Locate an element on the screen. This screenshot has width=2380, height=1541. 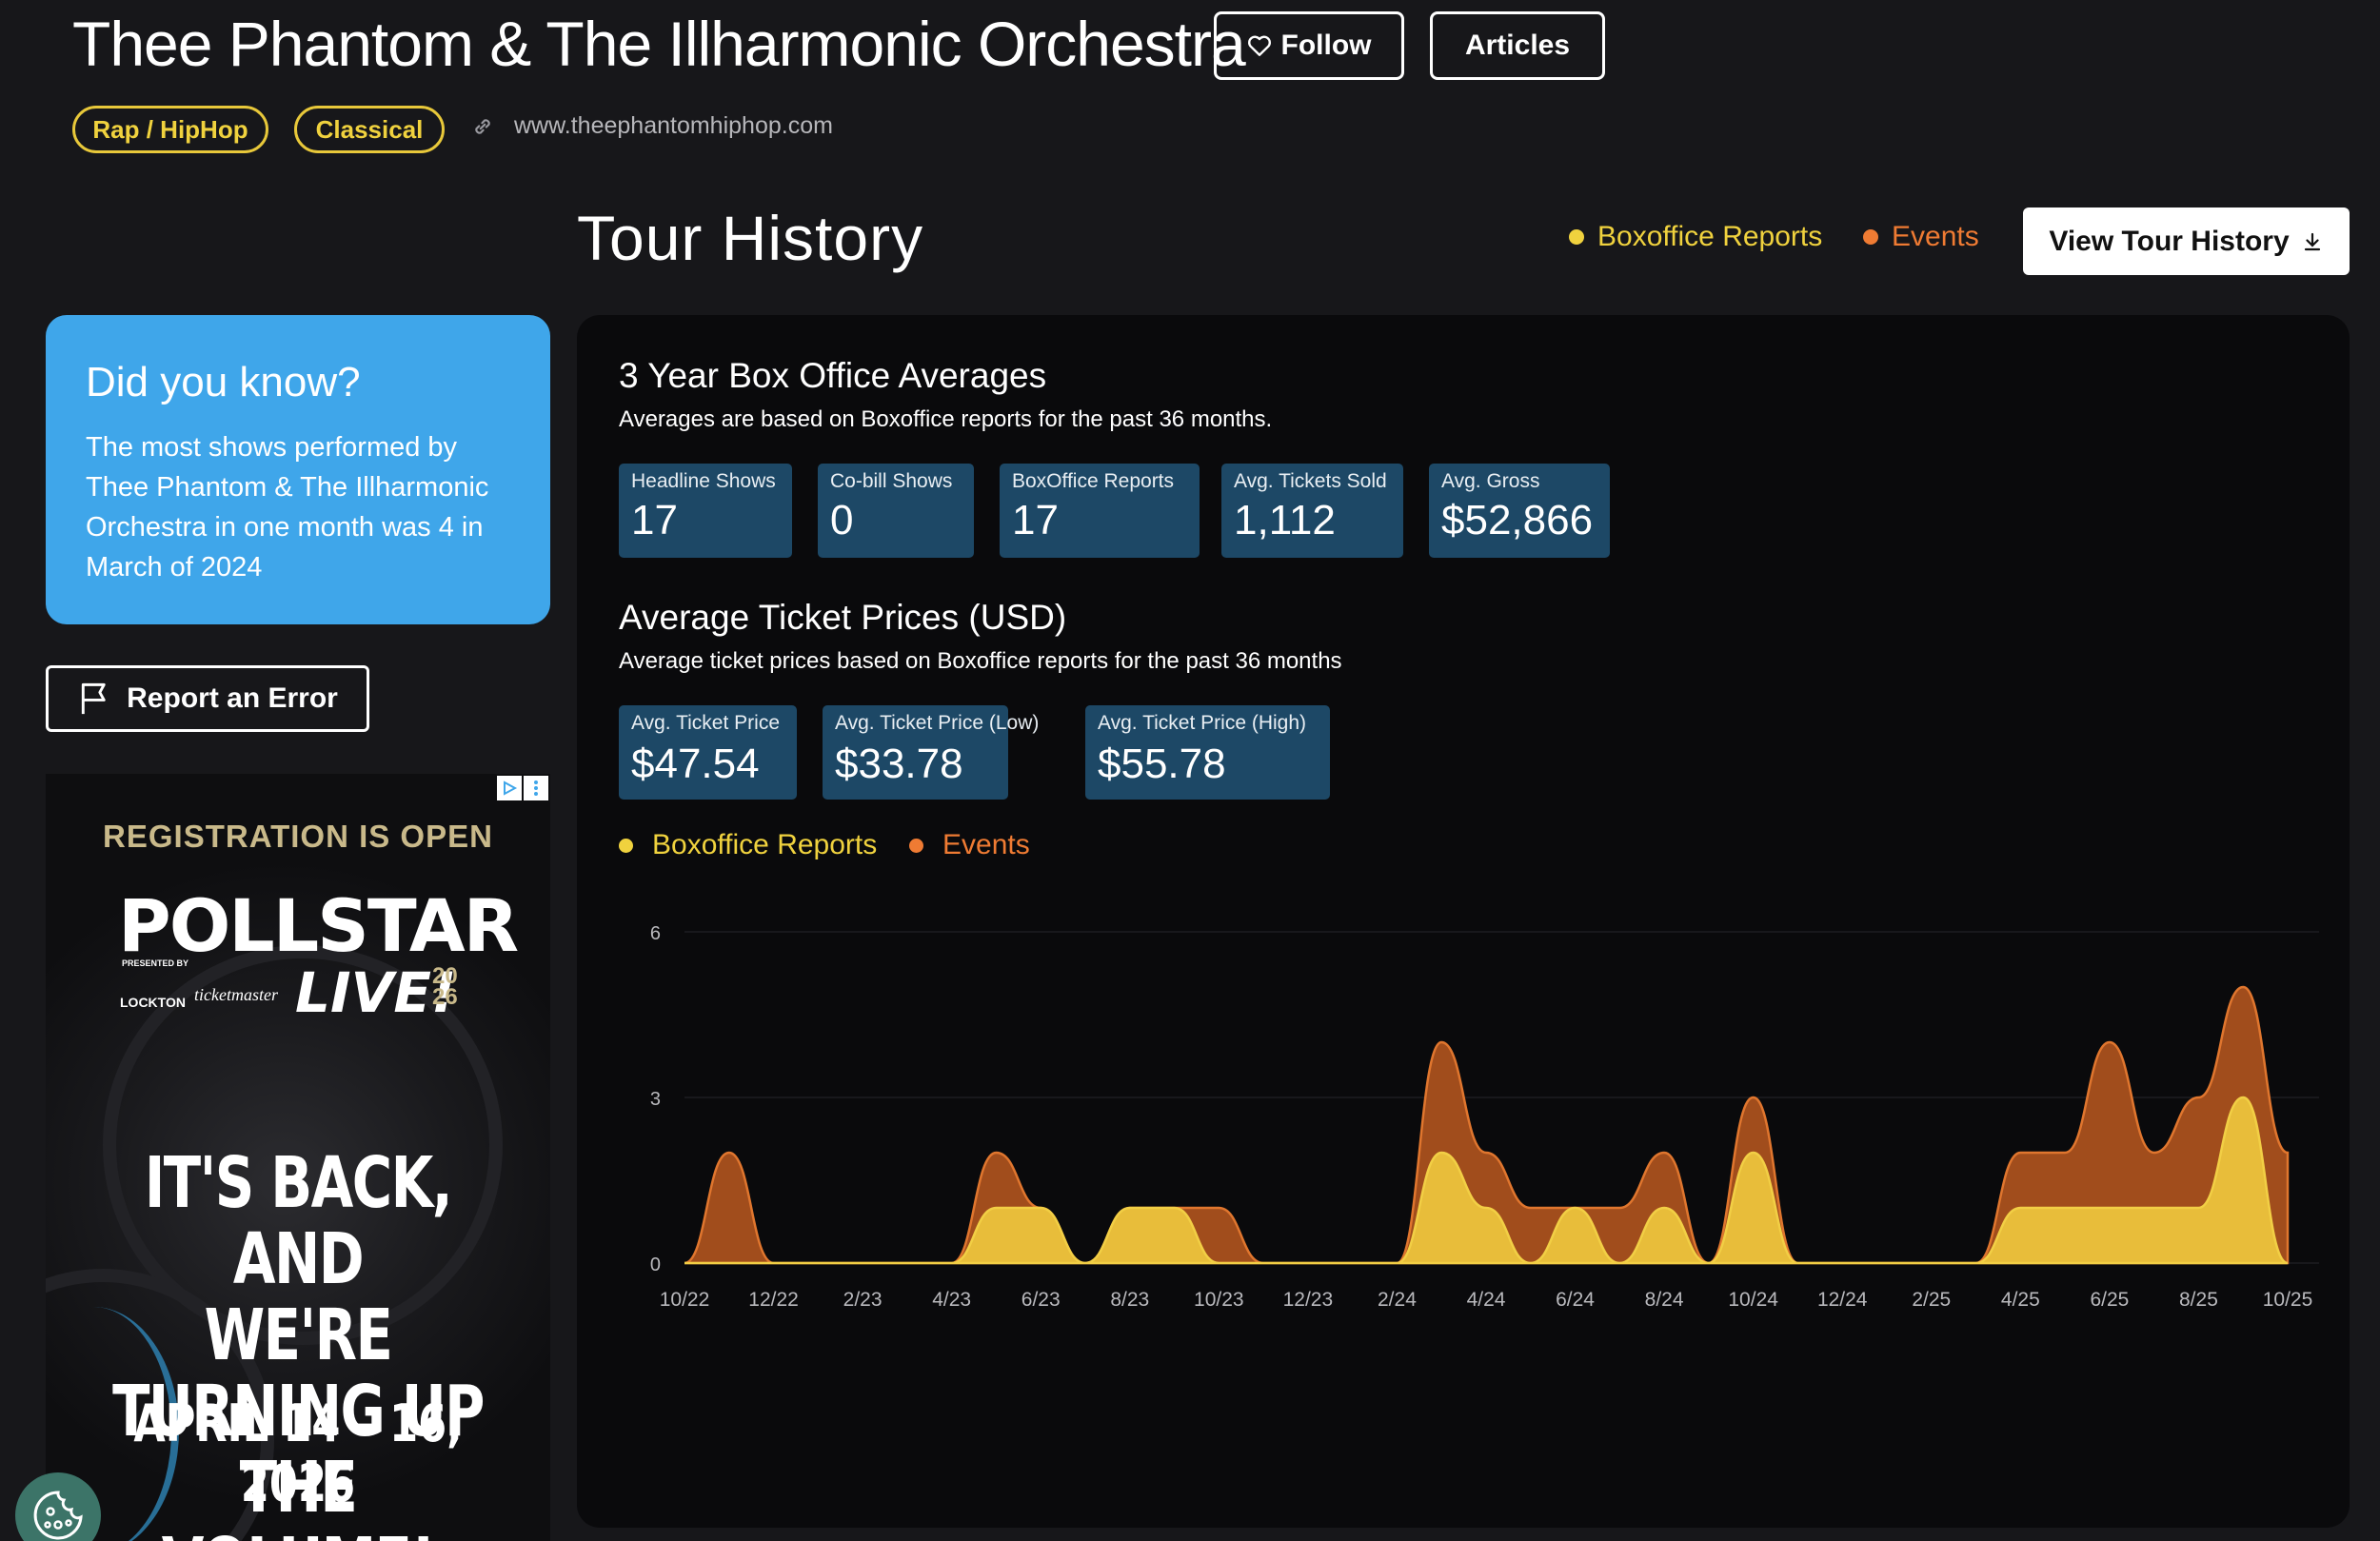
x-tick-label: 2/23 is located at coordinates (863, 1300).